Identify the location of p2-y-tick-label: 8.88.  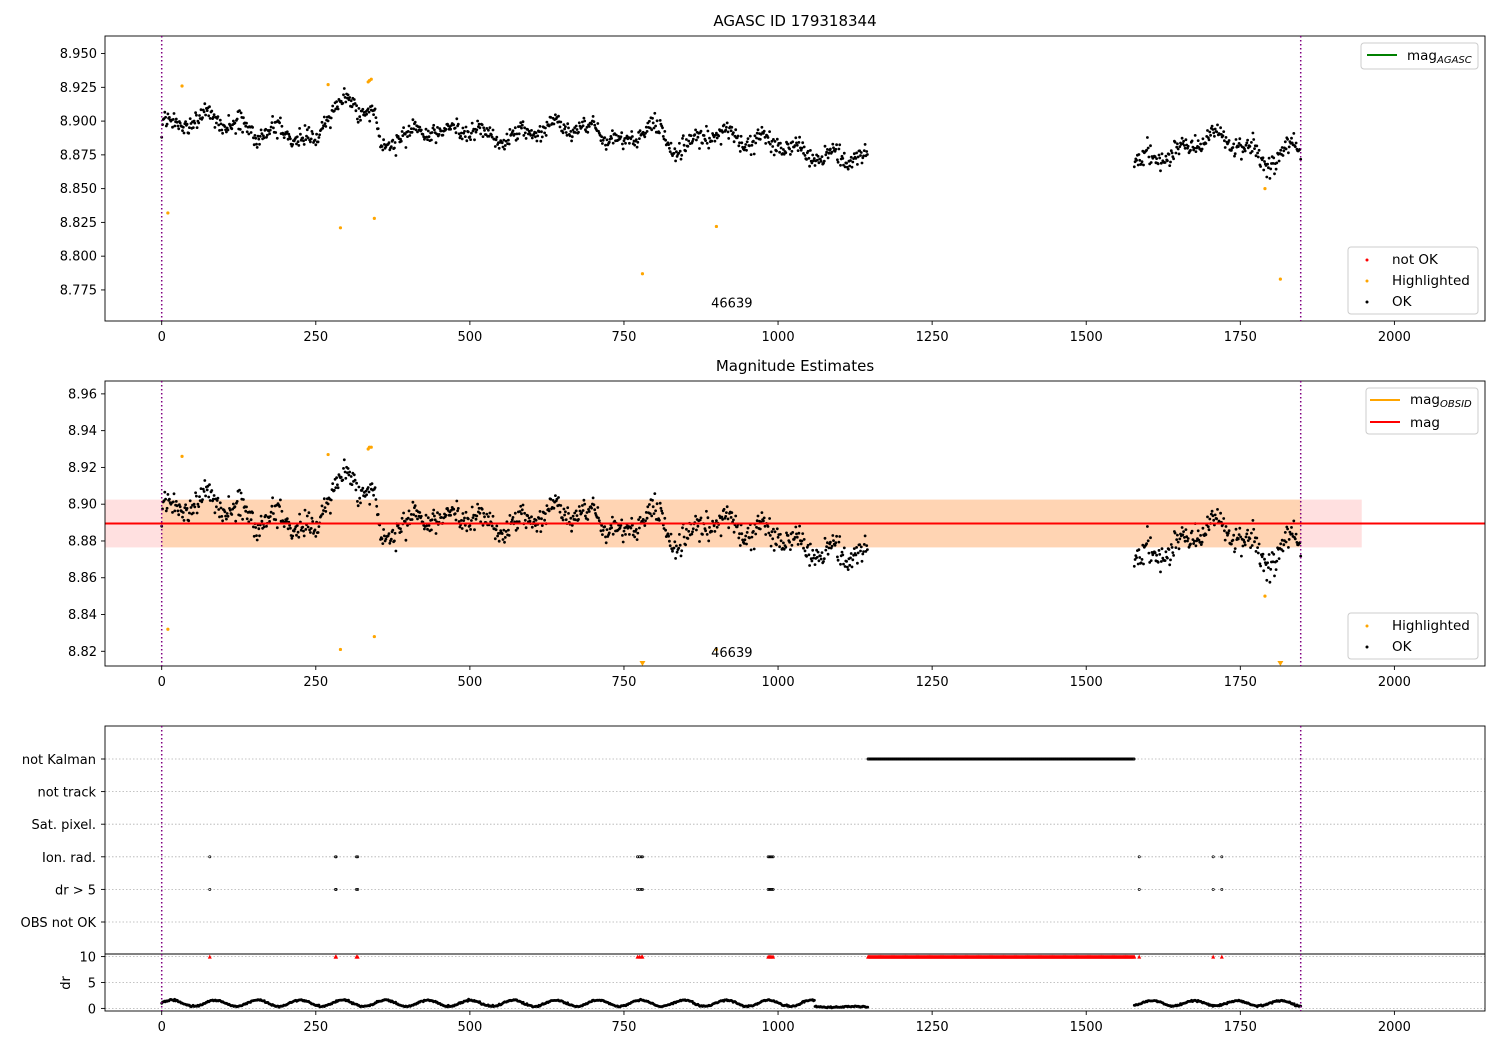
(82, 541).